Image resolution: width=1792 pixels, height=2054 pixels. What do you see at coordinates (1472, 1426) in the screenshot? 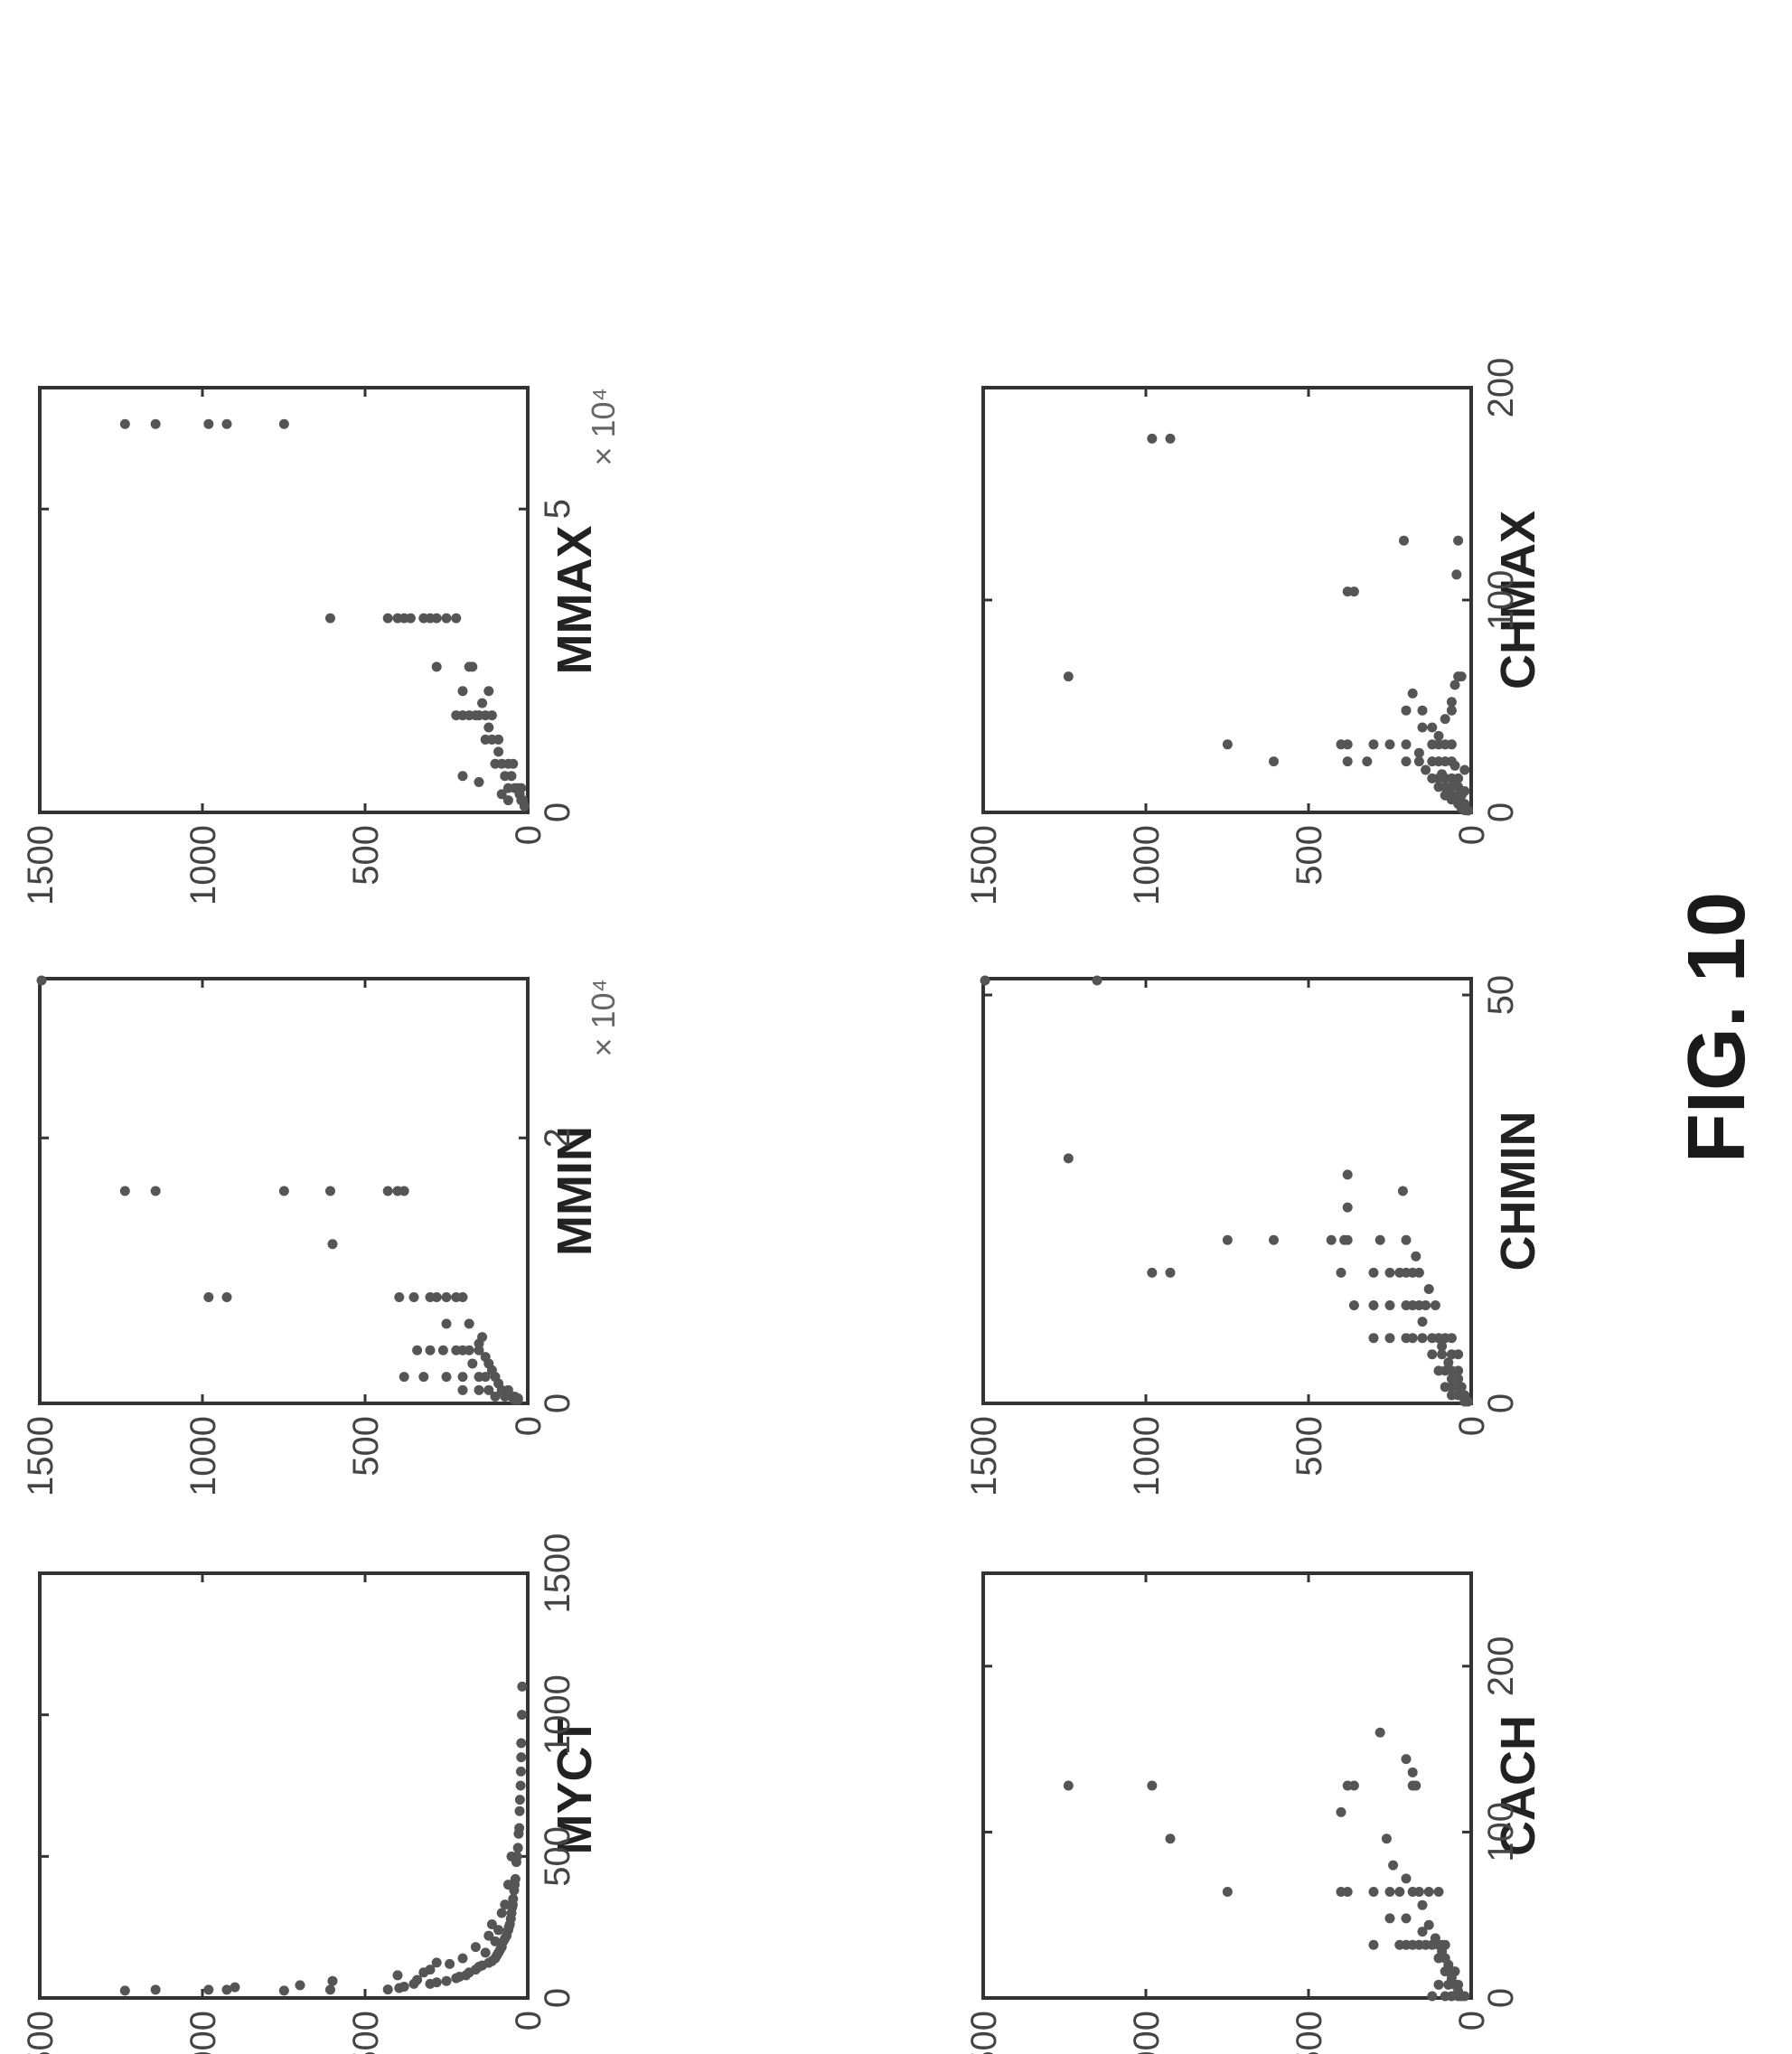
I see `y-tick-label-chmin: 0` at bounding box center [1472, 1426].